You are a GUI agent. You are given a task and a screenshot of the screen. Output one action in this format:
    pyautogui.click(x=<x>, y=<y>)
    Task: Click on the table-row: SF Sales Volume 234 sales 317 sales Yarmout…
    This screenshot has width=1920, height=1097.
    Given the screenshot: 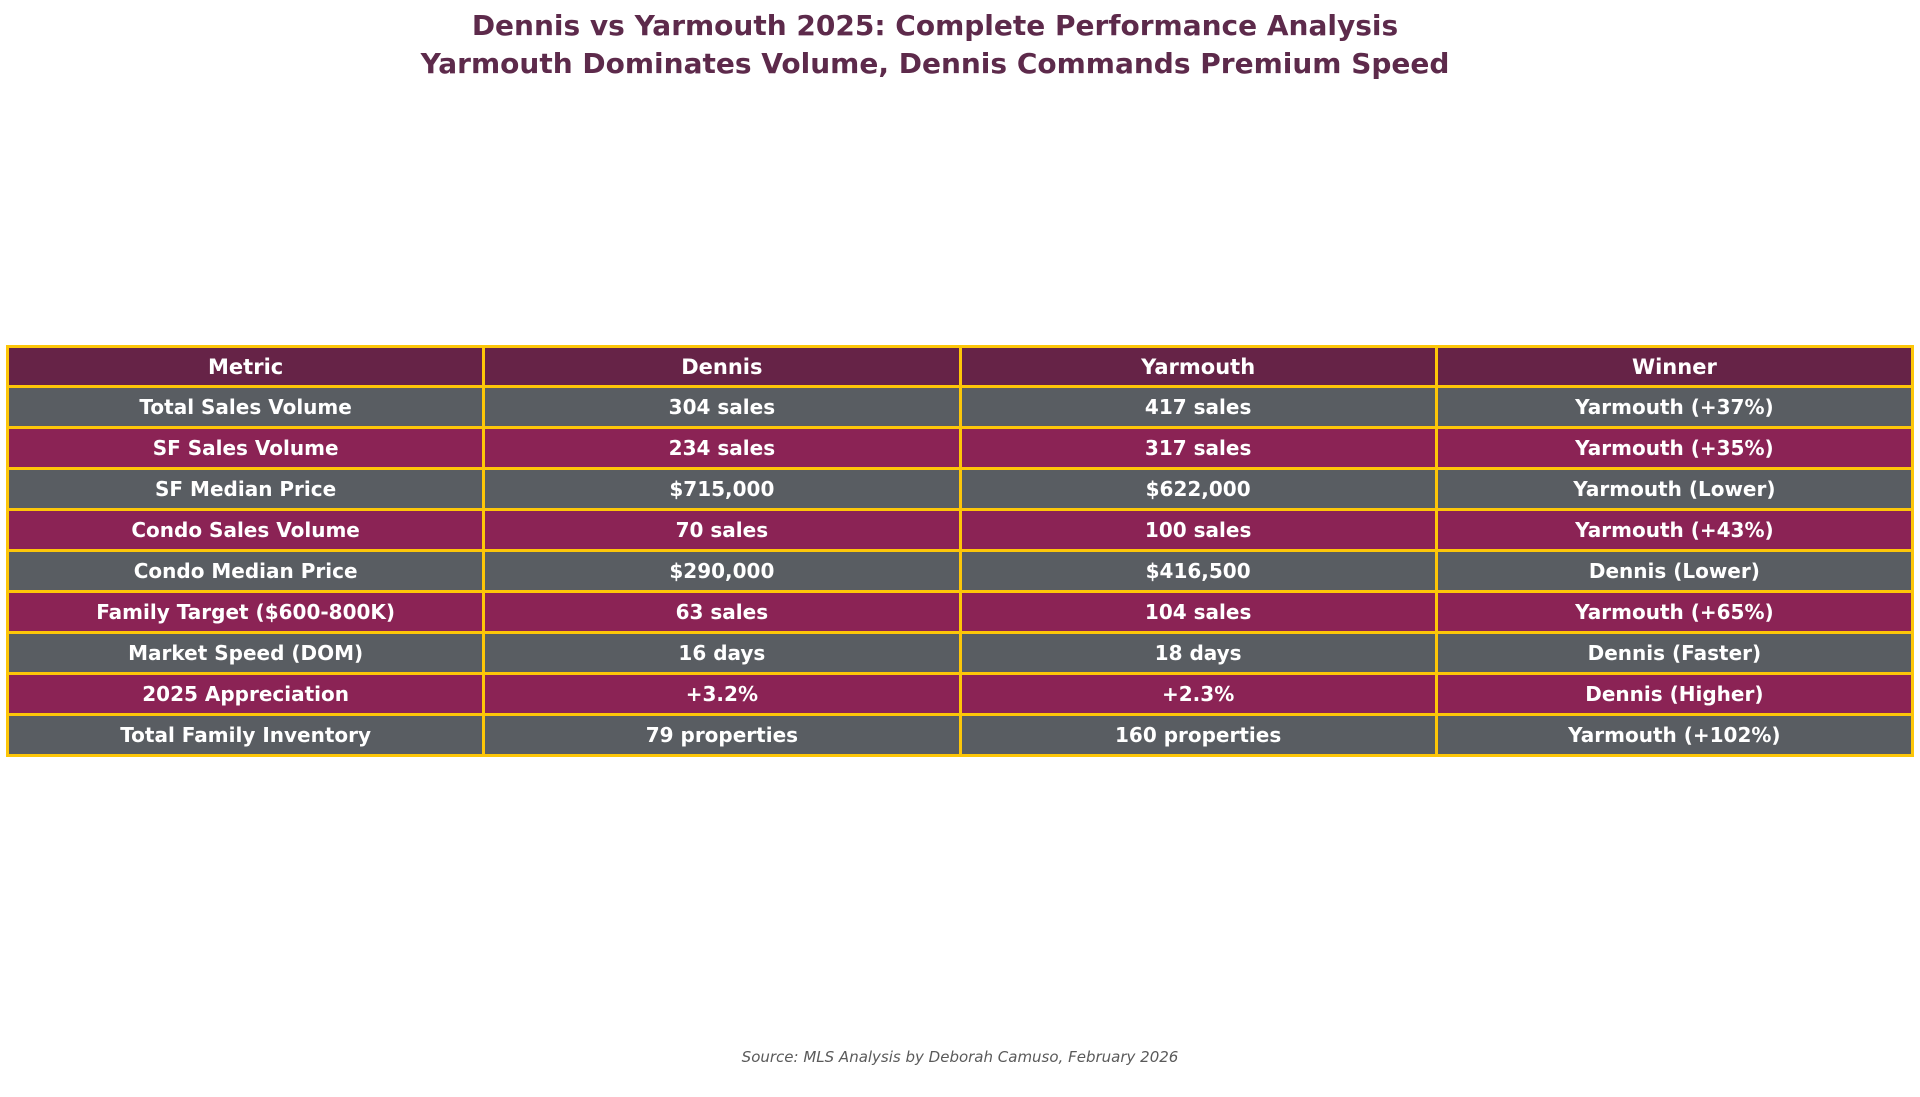 What is the action you would take?
    pyautogui.click(x=960, y=448)
    